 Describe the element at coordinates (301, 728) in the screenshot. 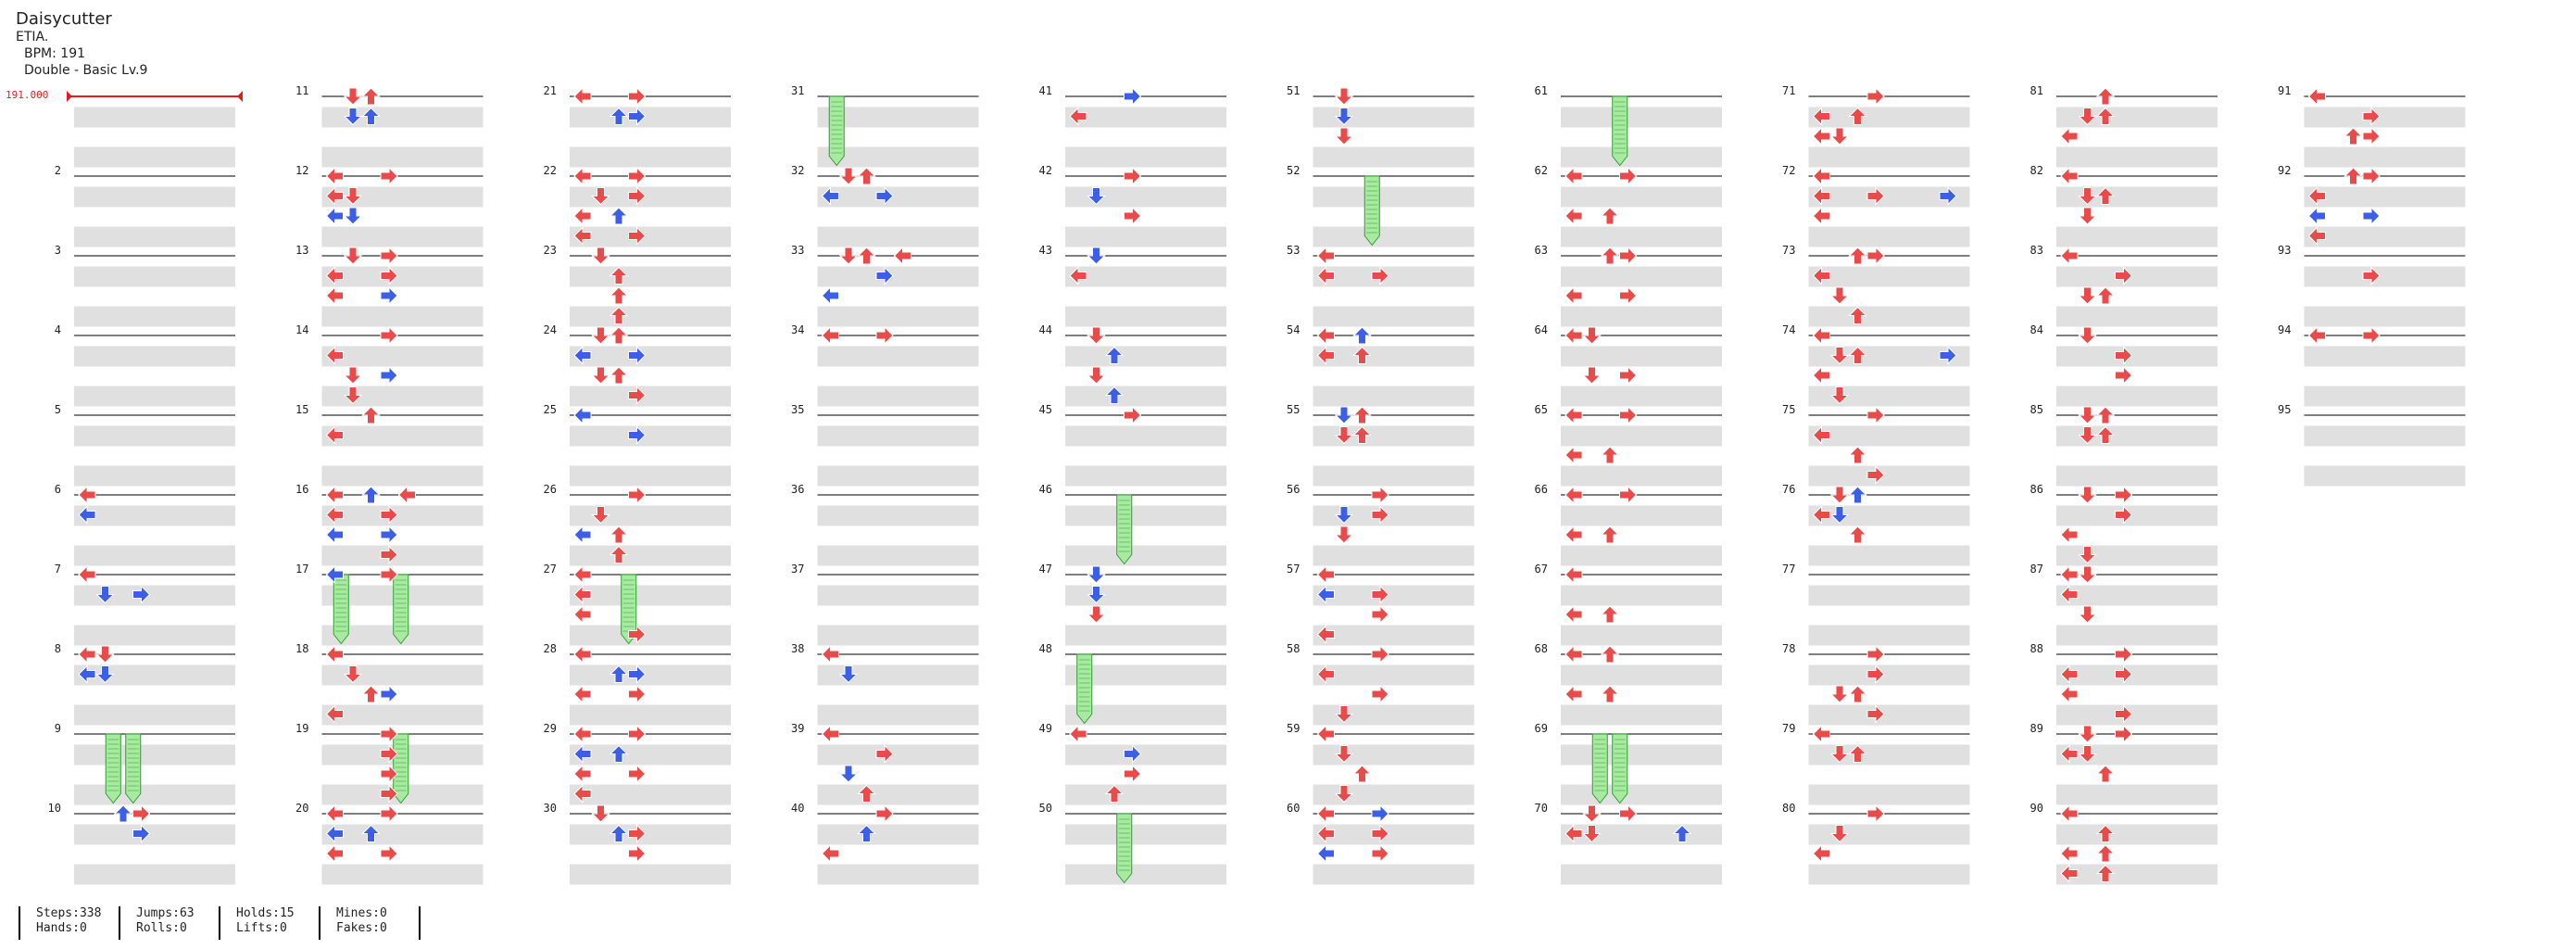

I see `measure-number: 19` at that location.